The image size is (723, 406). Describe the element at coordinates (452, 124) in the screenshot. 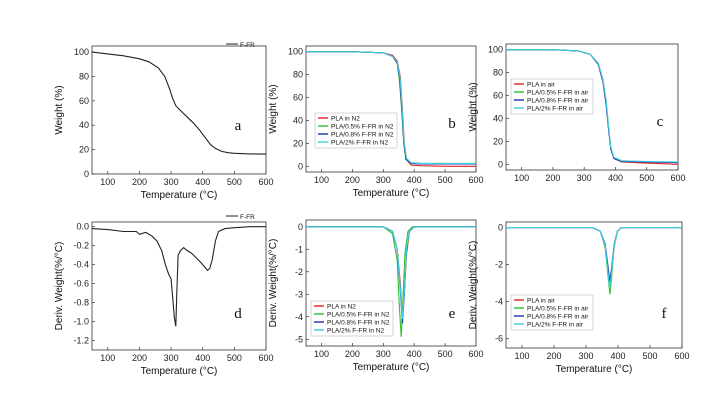

I see `panel-label: b` at that location.